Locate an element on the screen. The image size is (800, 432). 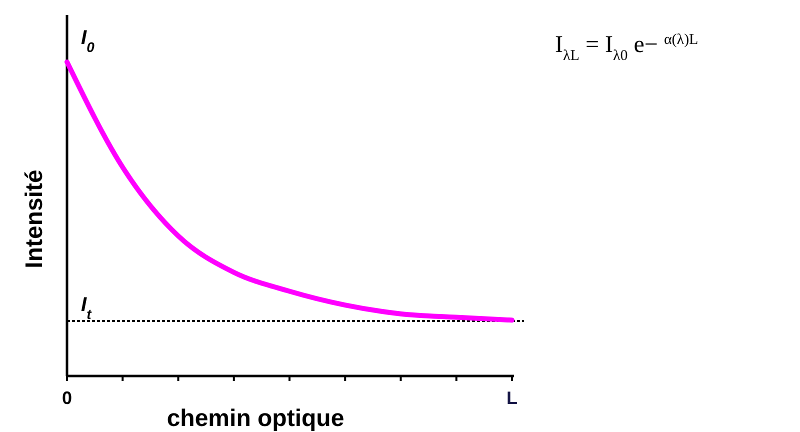
annotation: I$_{0}$ is located at coordinates (88, 41).